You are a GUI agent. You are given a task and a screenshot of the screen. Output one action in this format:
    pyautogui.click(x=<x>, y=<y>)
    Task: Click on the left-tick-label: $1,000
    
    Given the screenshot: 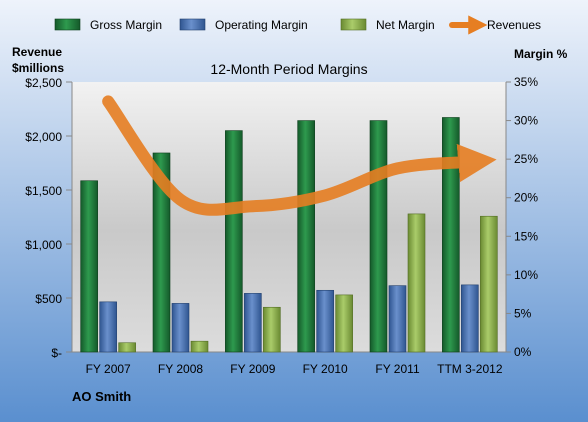 What is the action you would take?
    pyautogui.click(x=43, y=245)
    